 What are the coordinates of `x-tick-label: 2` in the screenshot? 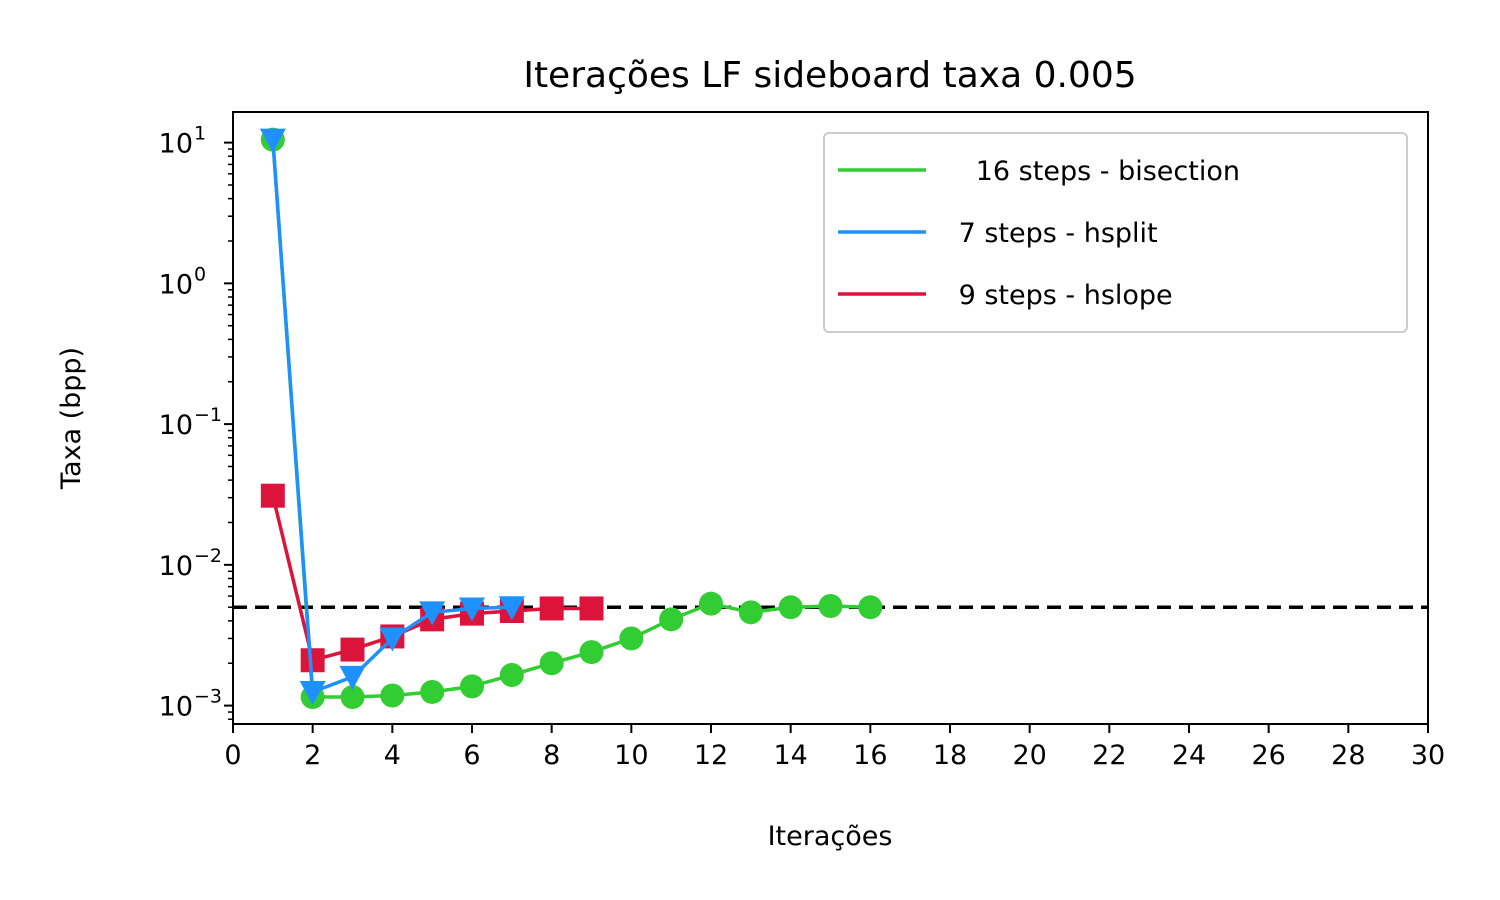 It's located at (312, 755).